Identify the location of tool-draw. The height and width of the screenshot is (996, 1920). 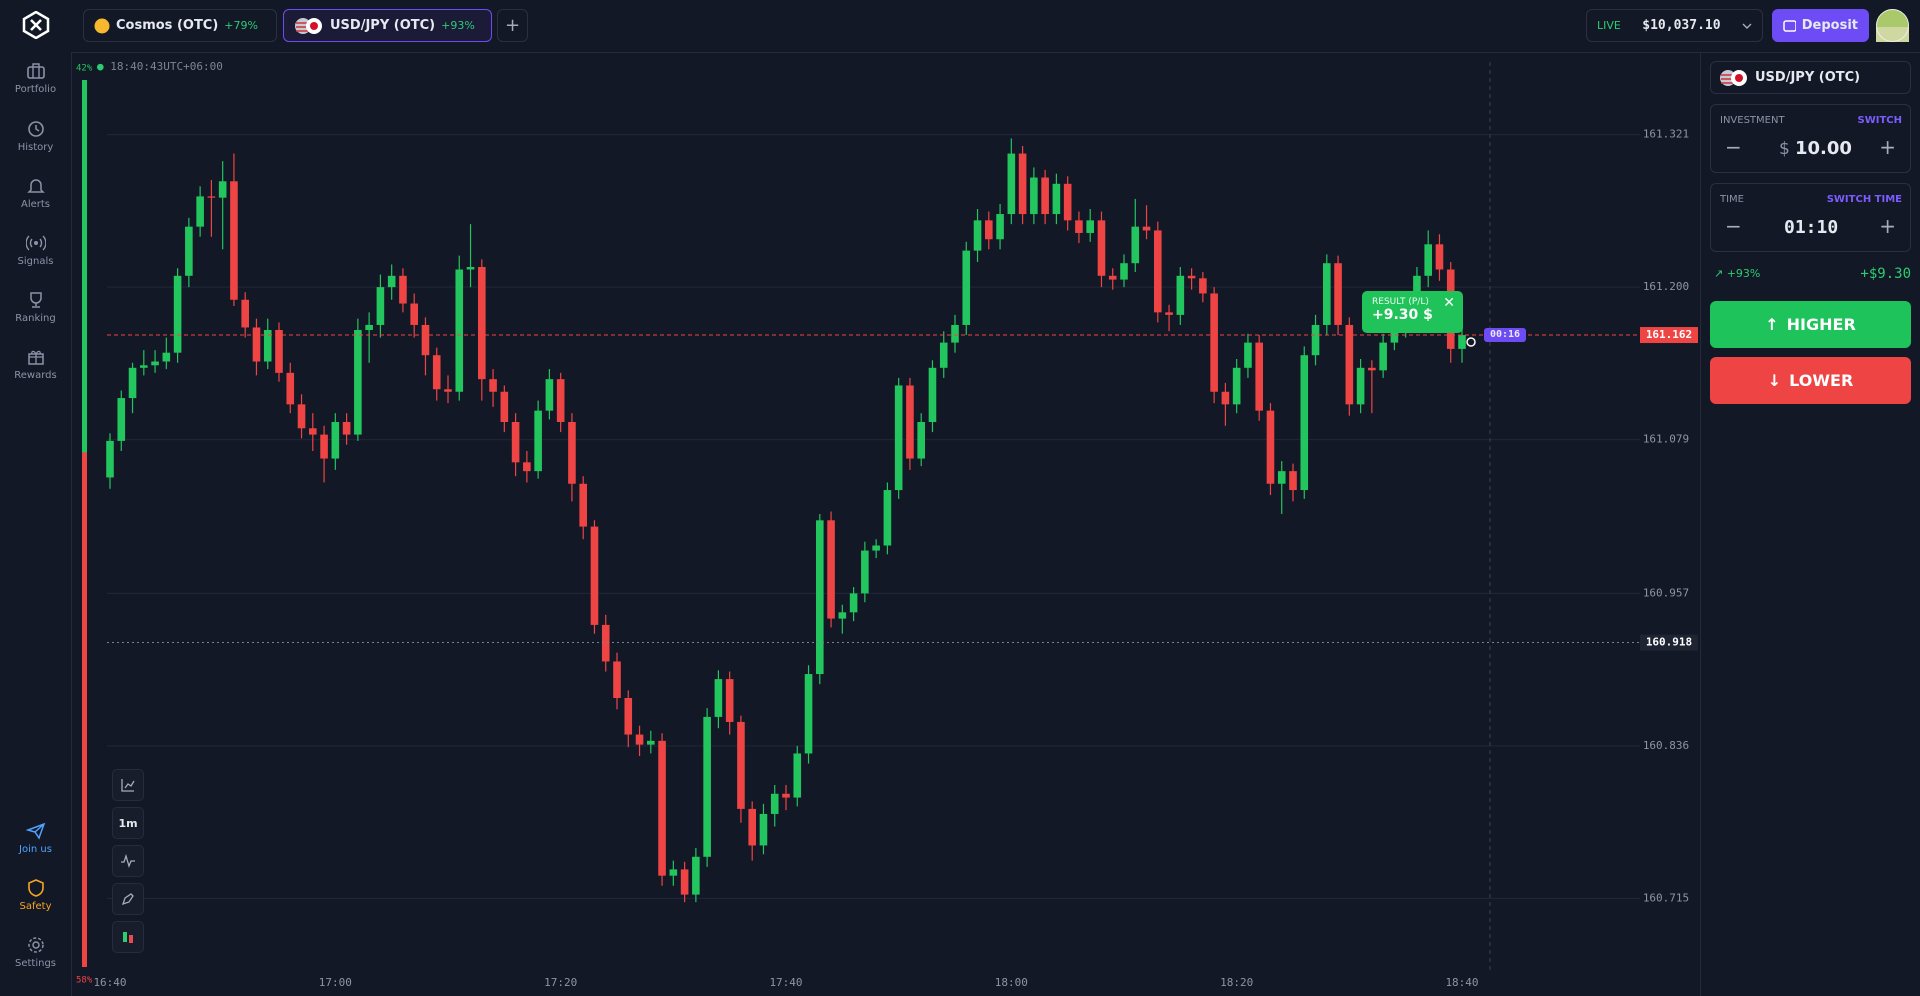
(128, 899).